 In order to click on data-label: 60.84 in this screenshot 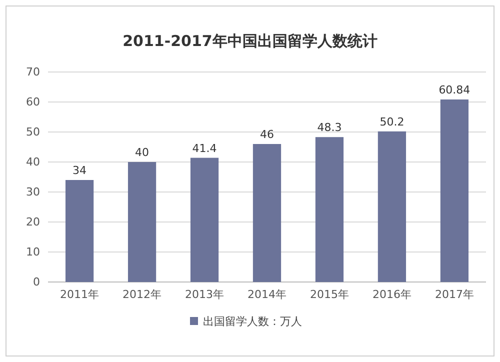, I will do `click(454, 89)`.